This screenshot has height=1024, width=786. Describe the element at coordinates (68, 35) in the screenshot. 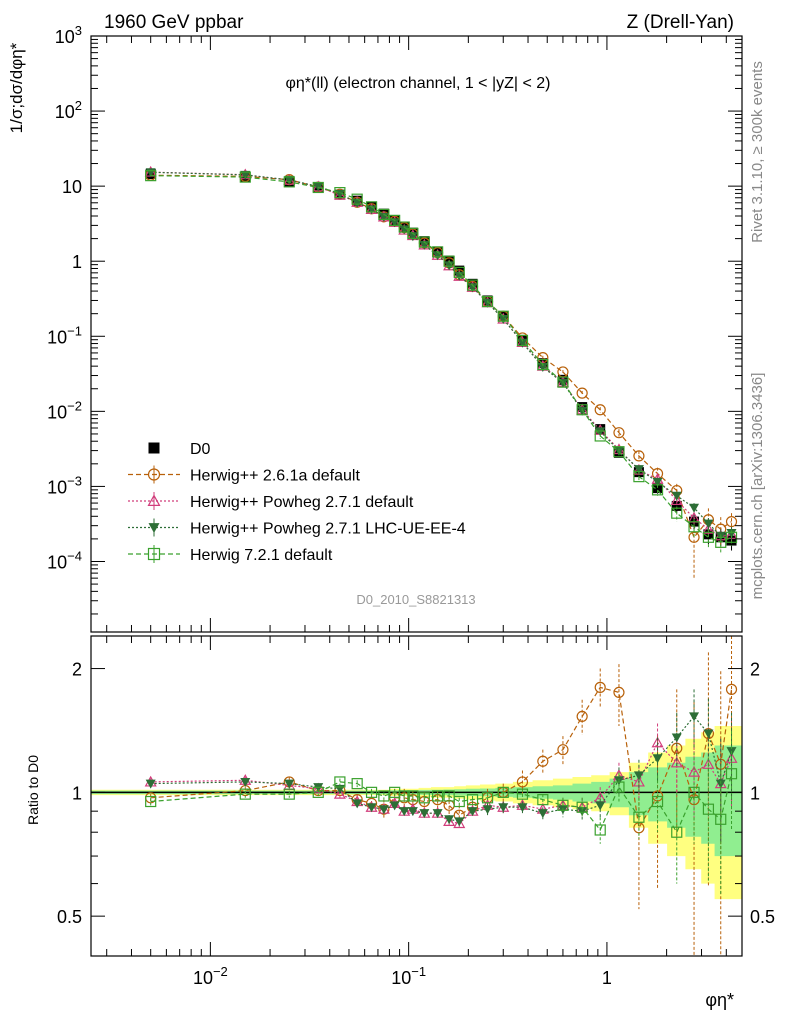

I see `y-tick-label: 10³` at that location.